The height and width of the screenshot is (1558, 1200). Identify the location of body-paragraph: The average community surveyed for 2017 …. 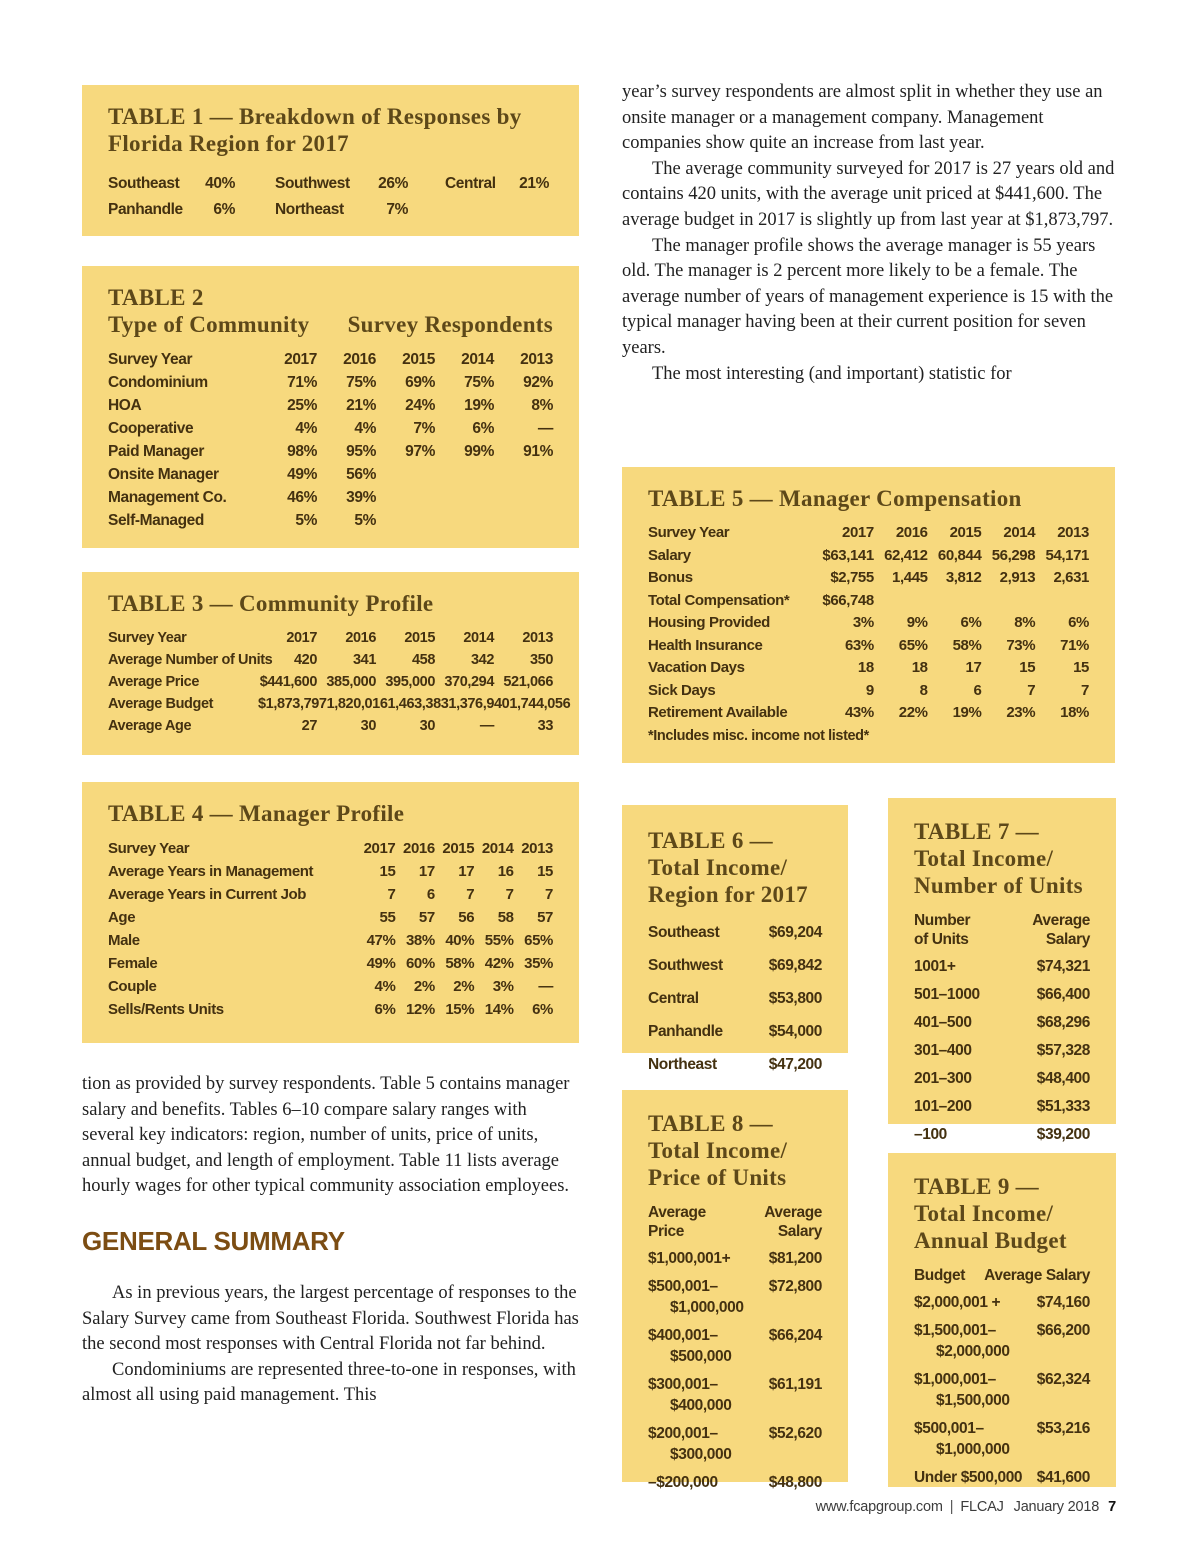
(868, 194).